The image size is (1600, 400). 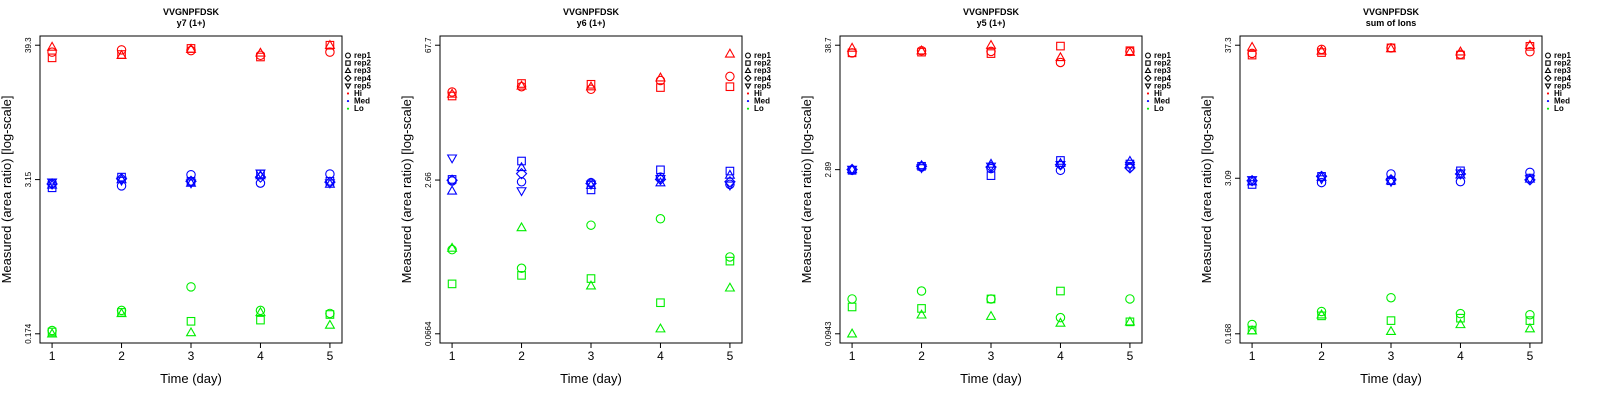 What do you see at coordinates (1228, 45) in the screenshot?
I see `y-tick-label: 37.3` at bounding box center [1228, 45].